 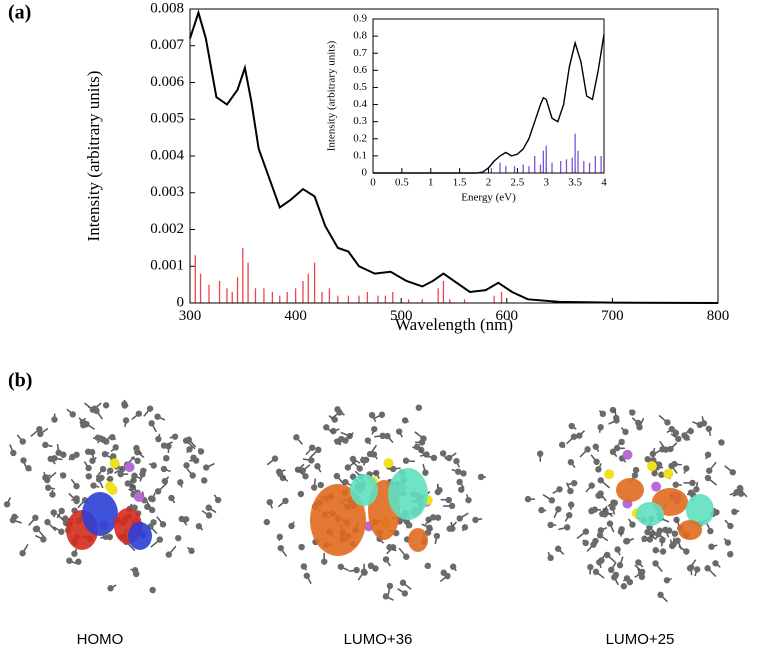 What do you see at coordinates (167, 266) in the screenshot?
I see `y-tick-label: 0.001` at bounding box center [167, 266].